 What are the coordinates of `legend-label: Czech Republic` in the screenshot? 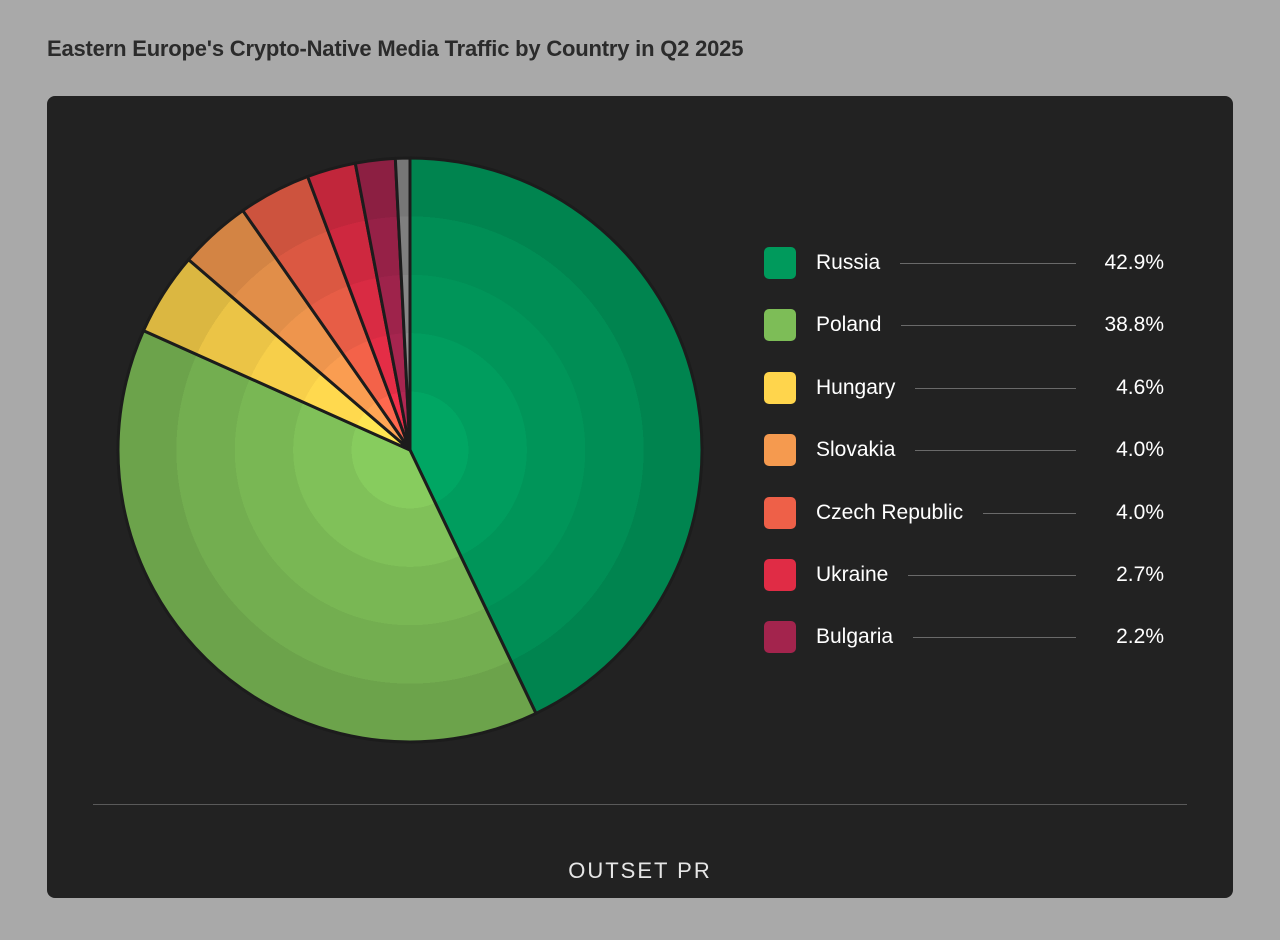 It's located at (890, 512).